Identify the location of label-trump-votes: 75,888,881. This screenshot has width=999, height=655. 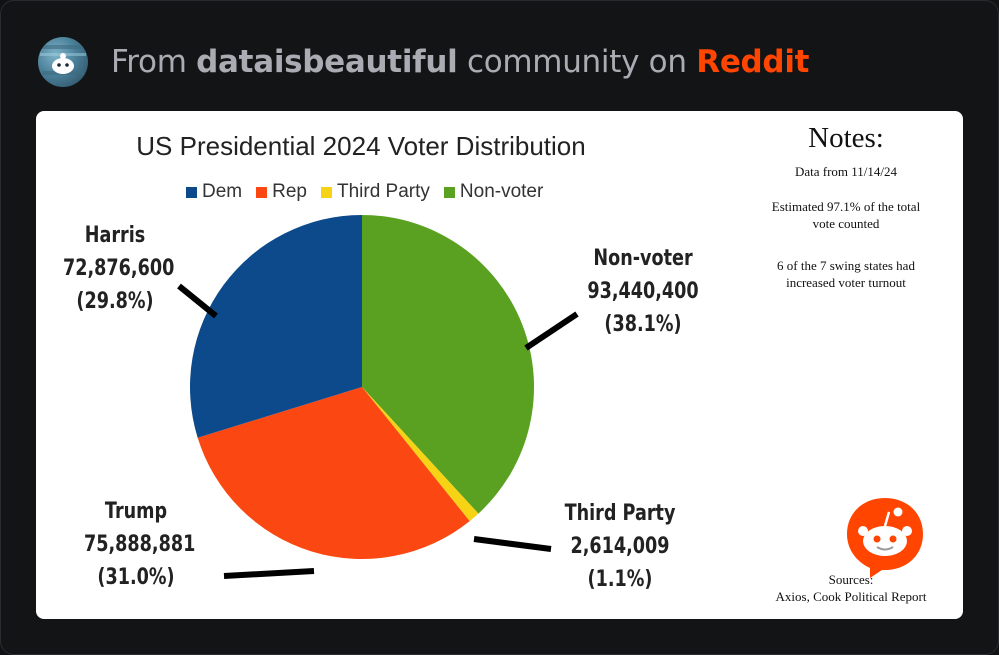
(140, 544).